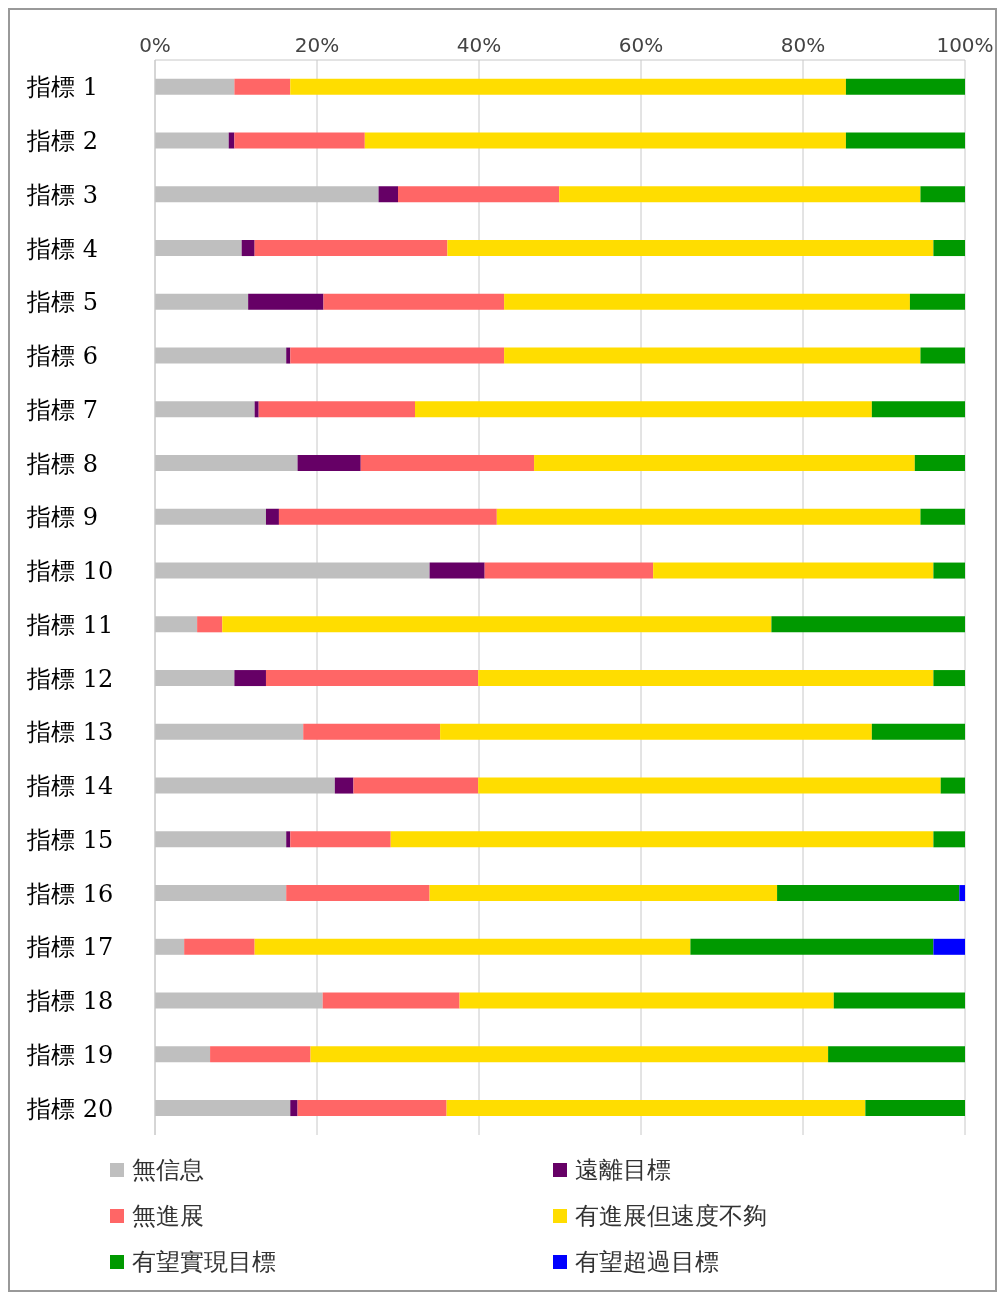 The height and width of the screenshot is (1306, 1005). Describe the element at coordinates (70, 786) in the screenshot. I see `y-tick-label: 指標 14` at that location.